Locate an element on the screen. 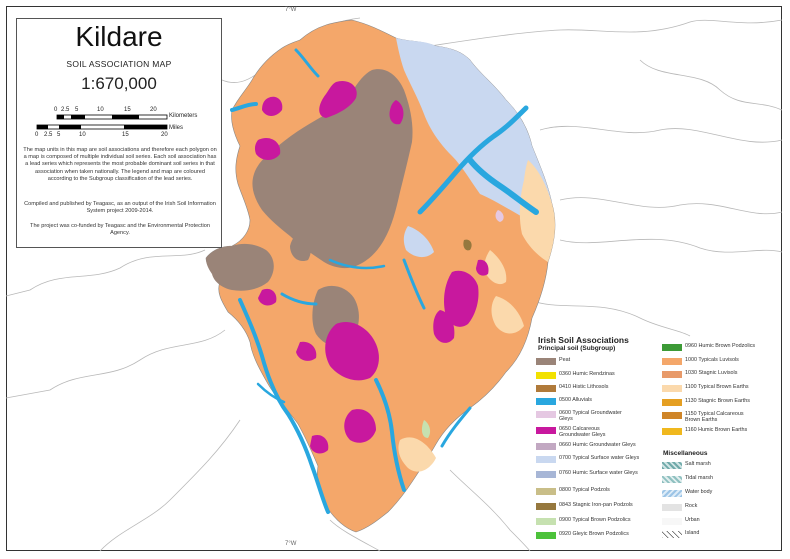 The image size is (790, 559). km-label: Kilometers is located at coordinates (183, 116).